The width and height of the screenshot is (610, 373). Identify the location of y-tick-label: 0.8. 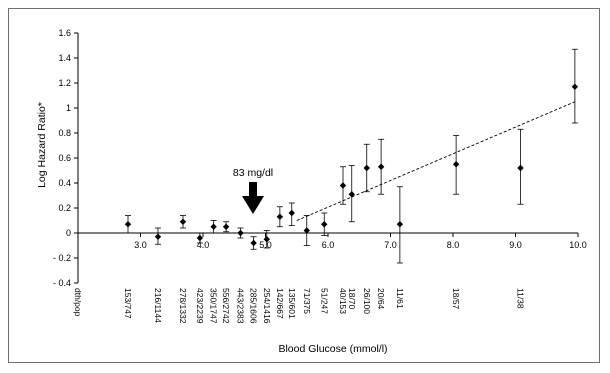
(64, 133).